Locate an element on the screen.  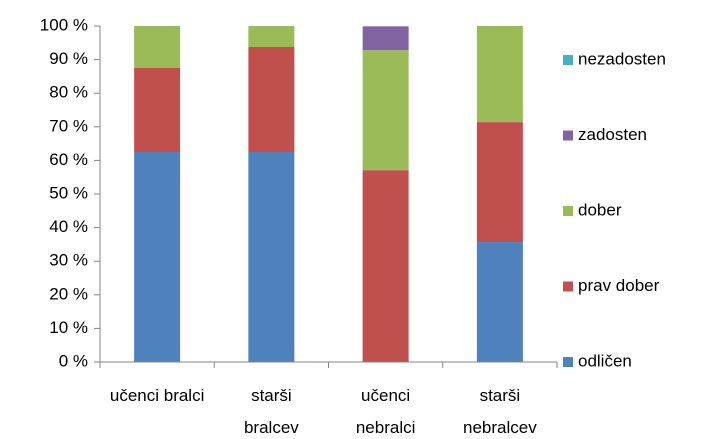
legend-label: dober is located at coordinates (600, 209).